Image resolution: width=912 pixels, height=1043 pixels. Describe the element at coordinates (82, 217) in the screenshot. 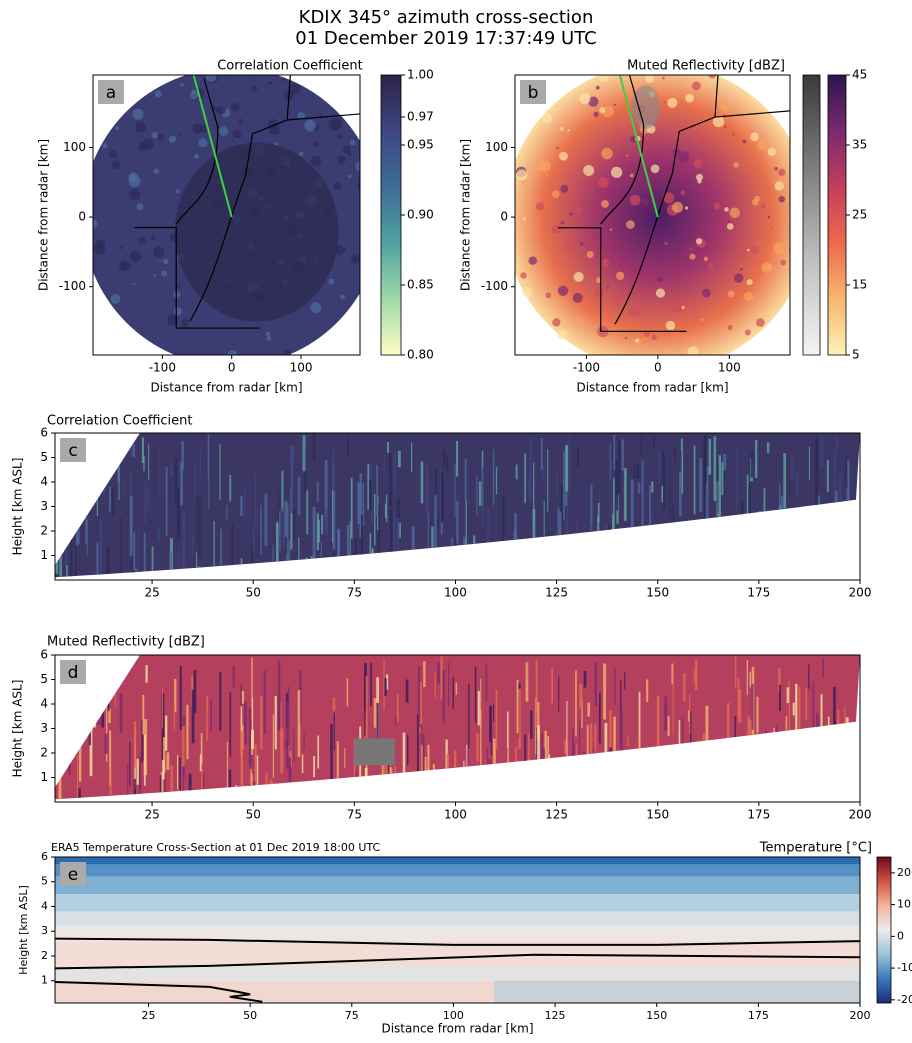

I see `y-tick-label: 0` at that location.